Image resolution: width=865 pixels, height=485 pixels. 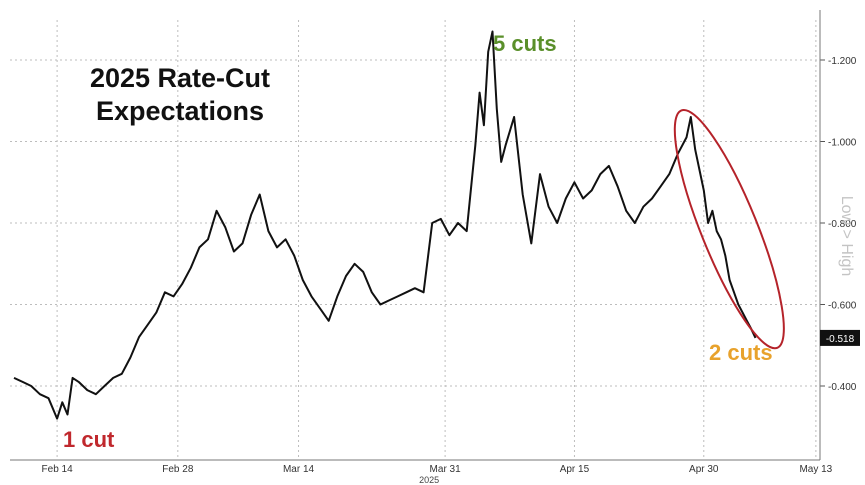 What do you see at coordinates (842, 306) in the screenshot?
I see `y-tick-label: -0.600` at bounding box center [842, 306].